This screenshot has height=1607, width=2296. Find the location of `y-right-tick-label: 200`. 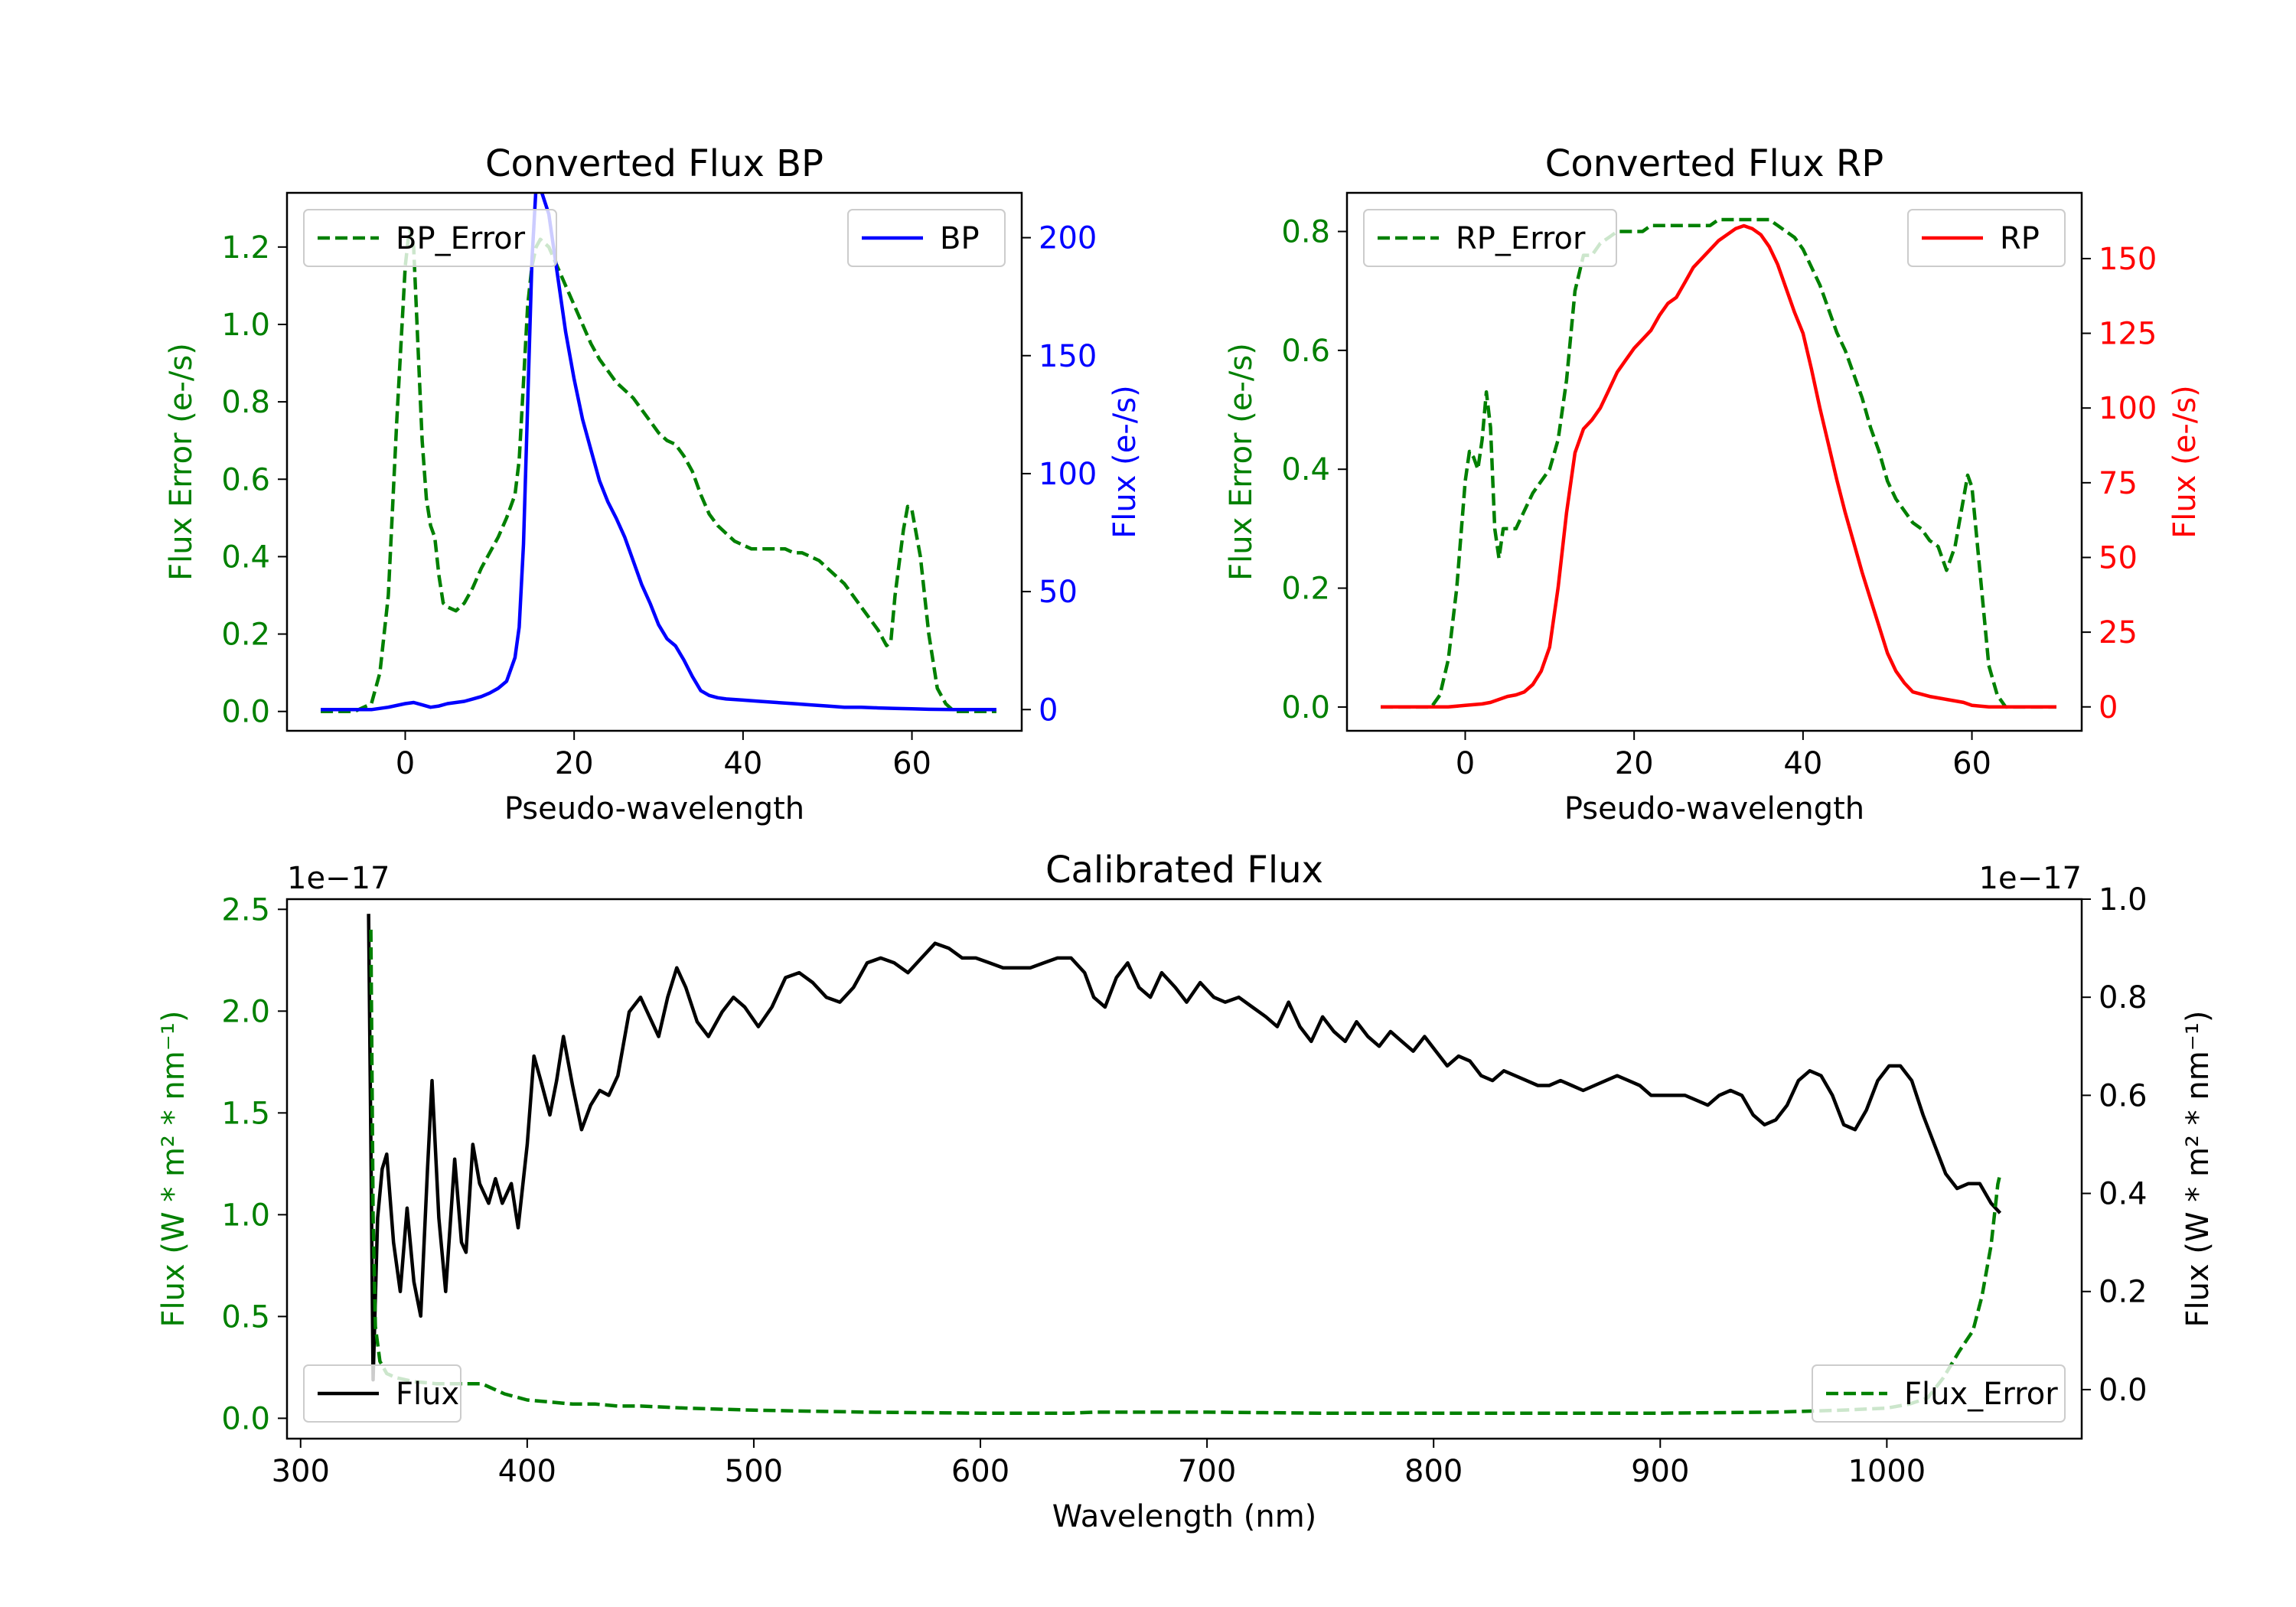

y-right-tick-label: 200 is located at coordinates (1068, 239).